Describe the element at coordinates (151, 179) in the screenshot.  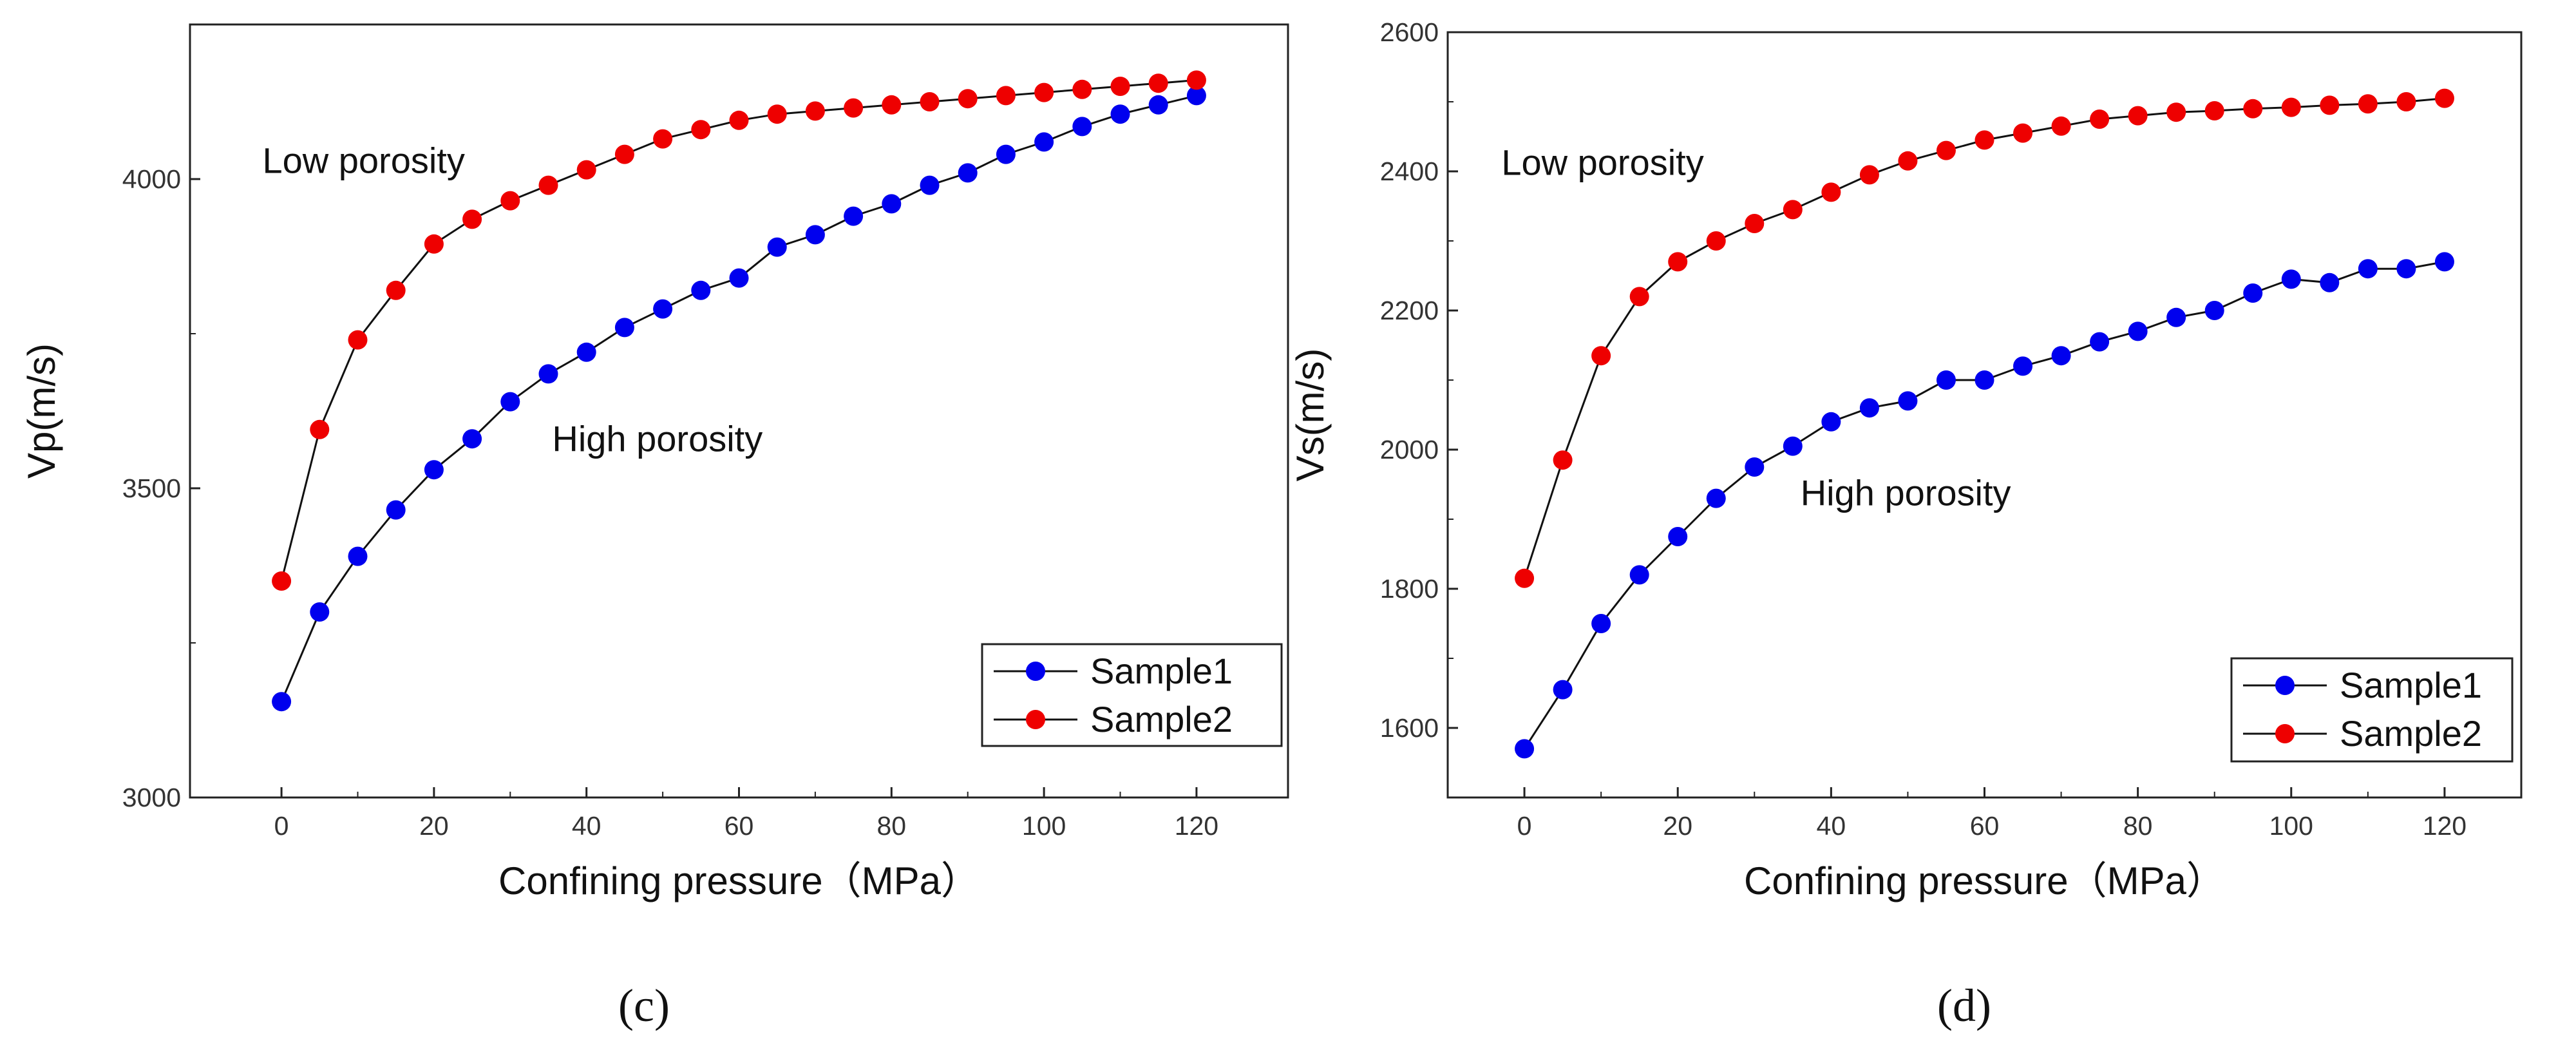
I see `y-tick-label: 4000` at that location.